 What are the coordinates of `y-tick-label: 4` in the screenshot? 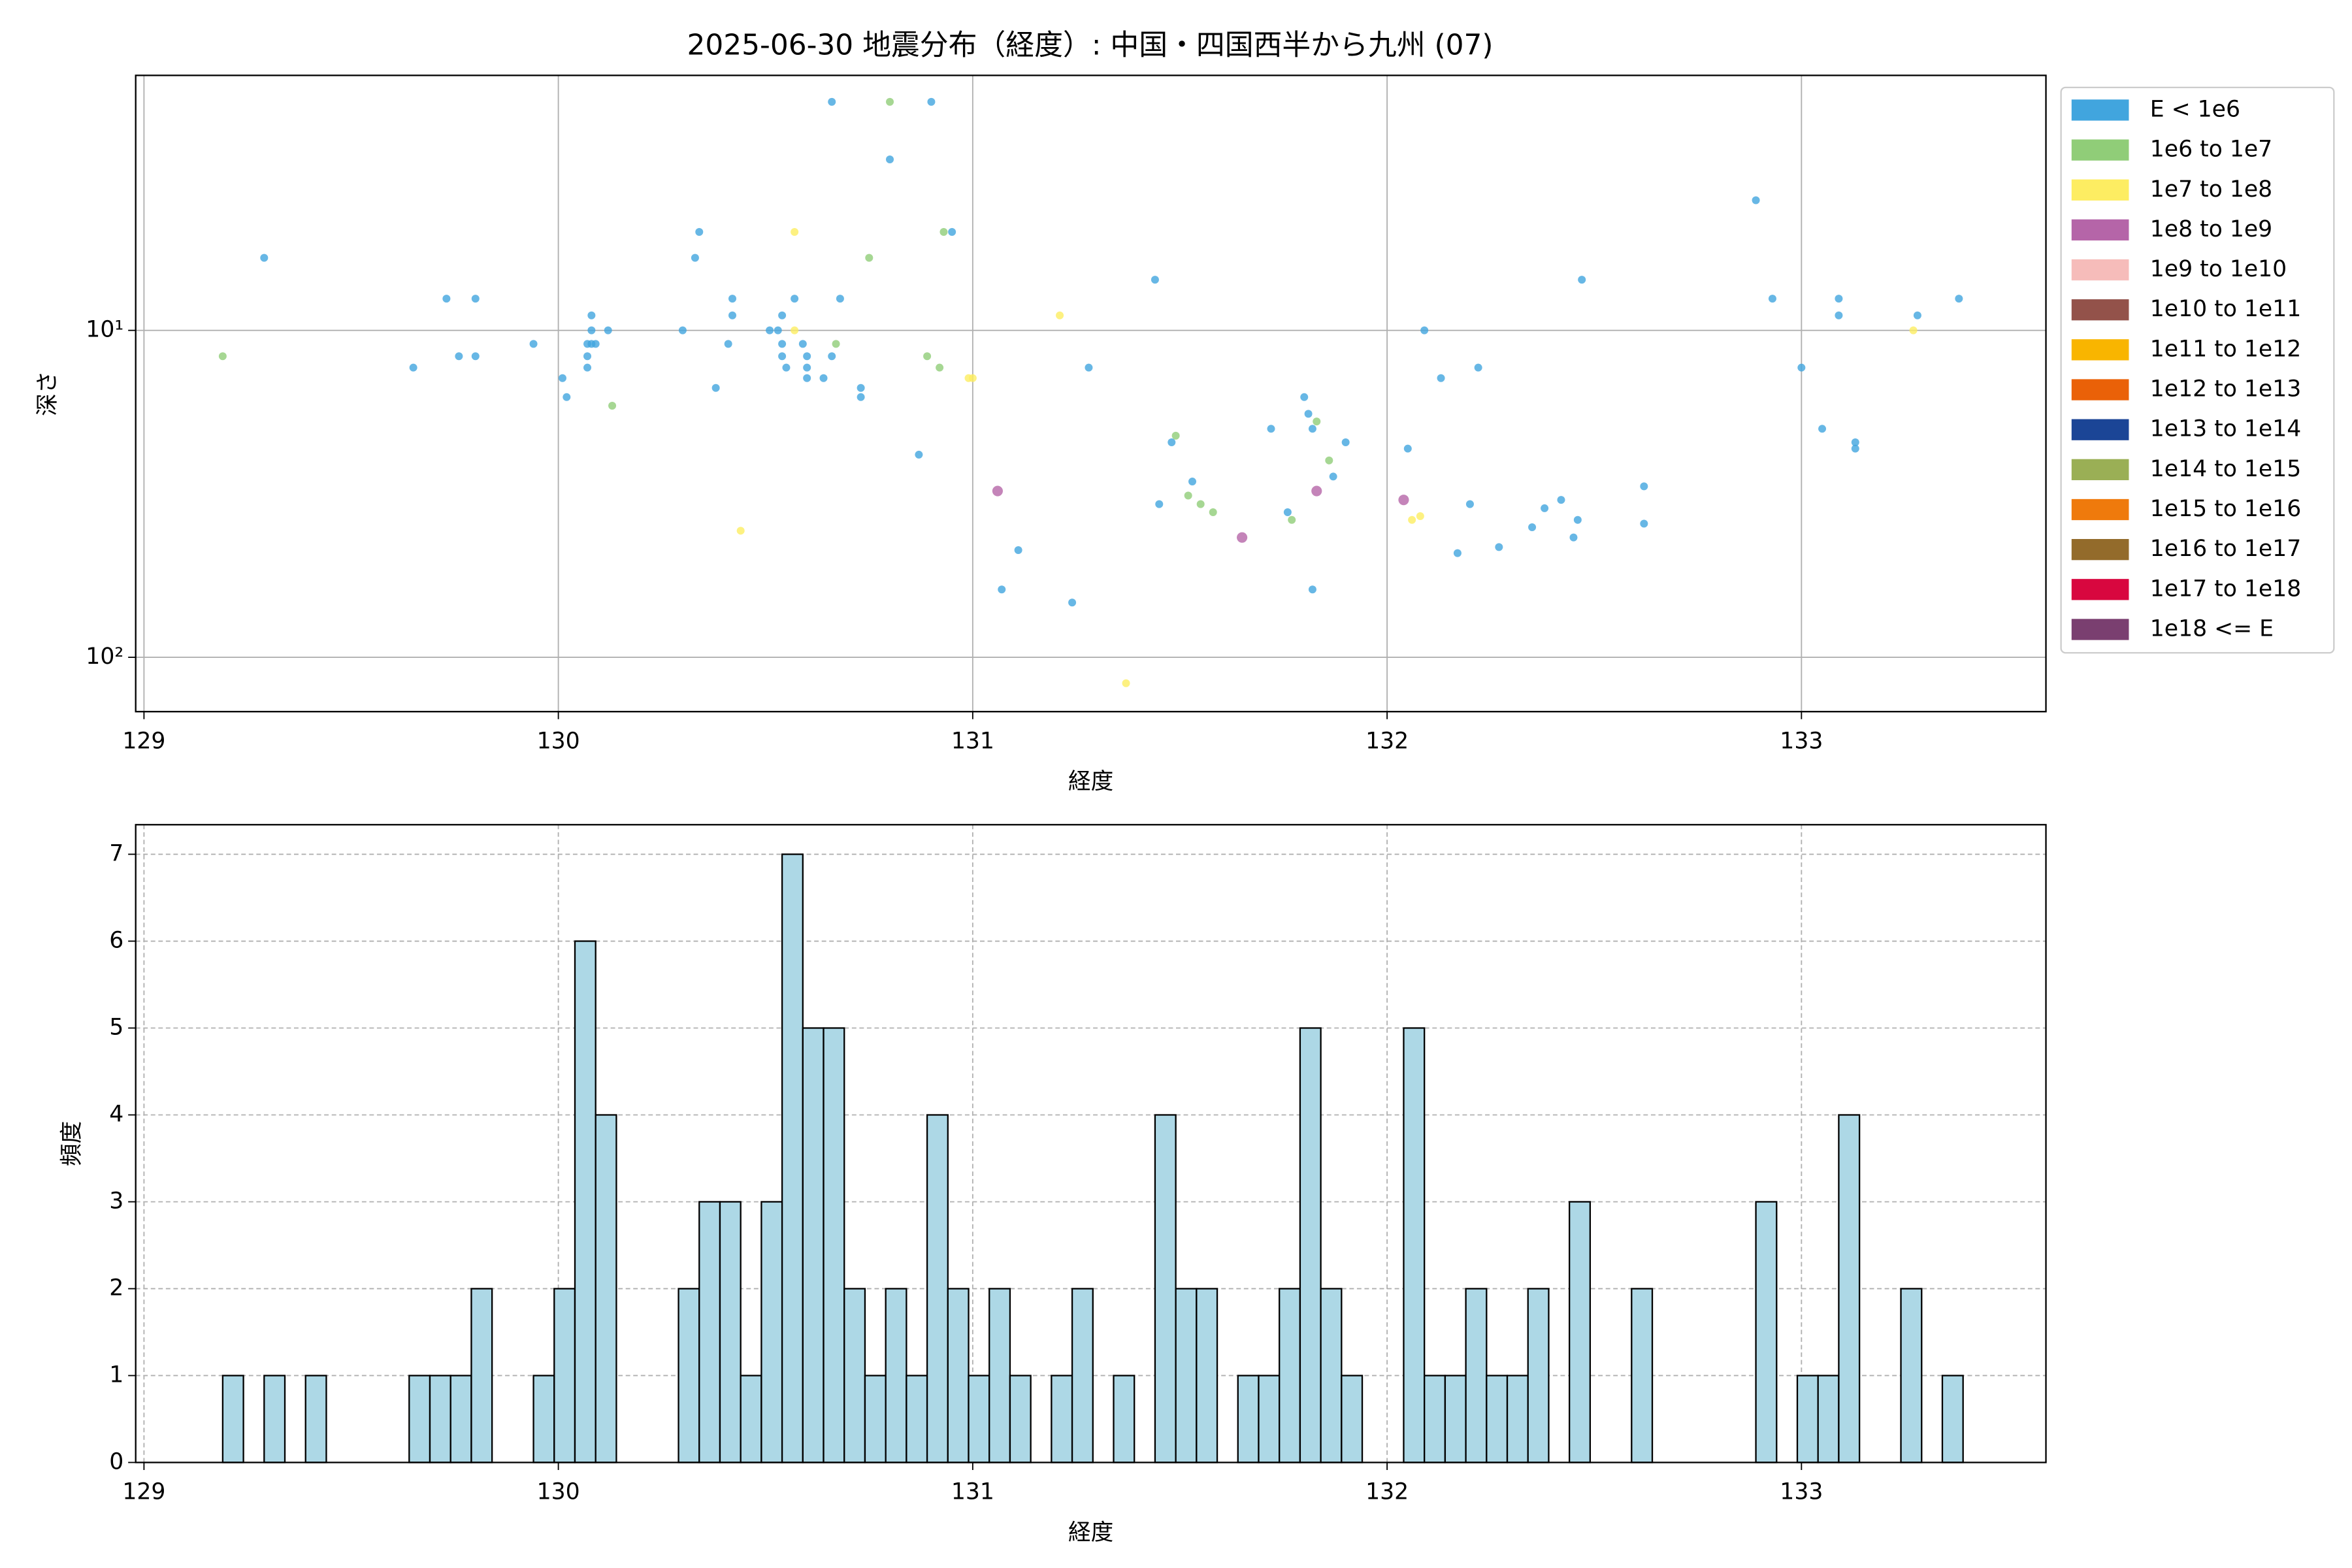 It's located at (116, 1114).